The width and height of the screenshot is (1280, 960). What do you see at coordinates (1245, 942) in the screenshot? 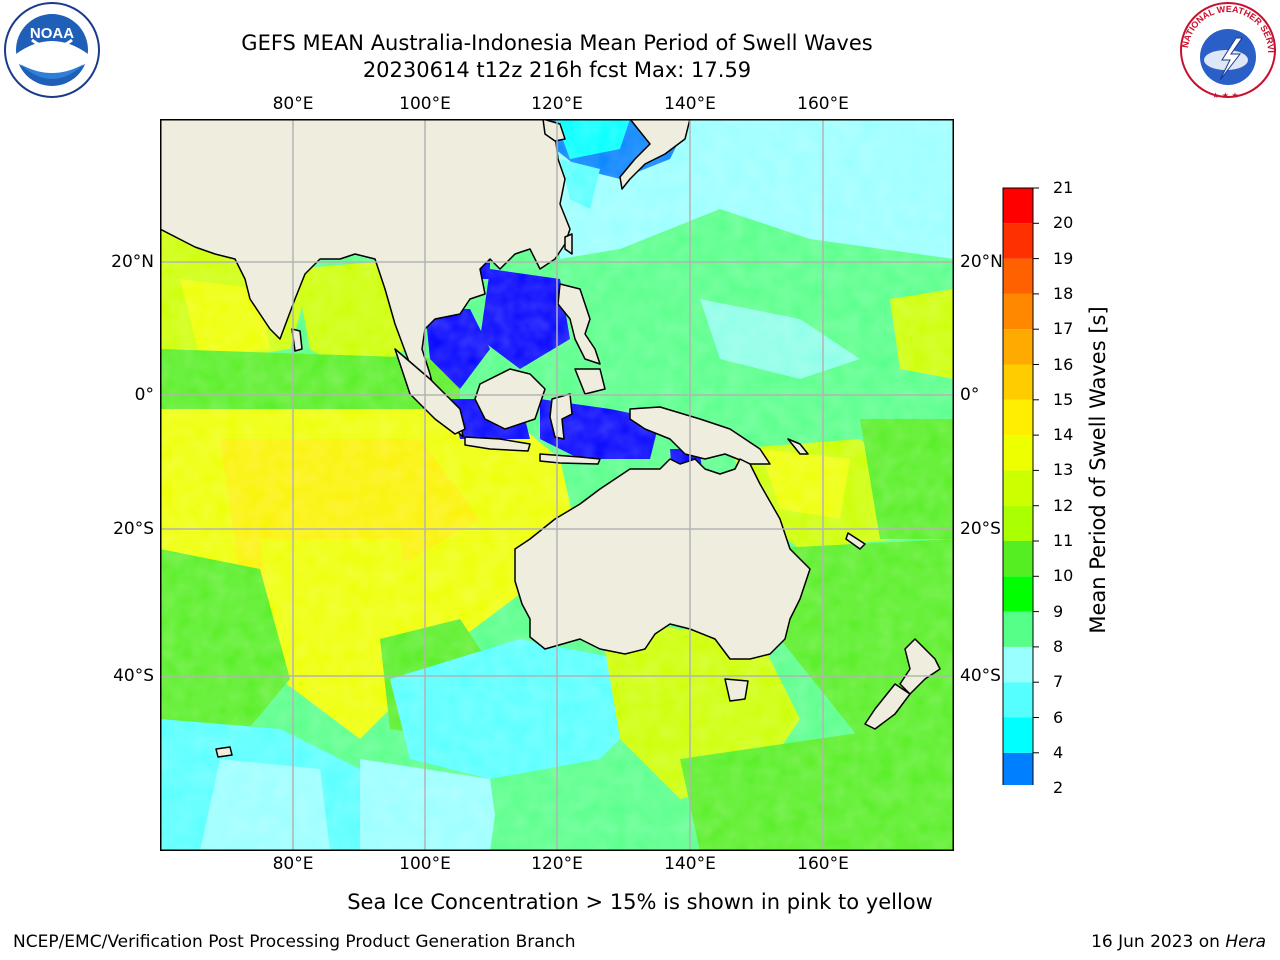
I see `footer-host: Hera` at bounding box center [1245, 942].